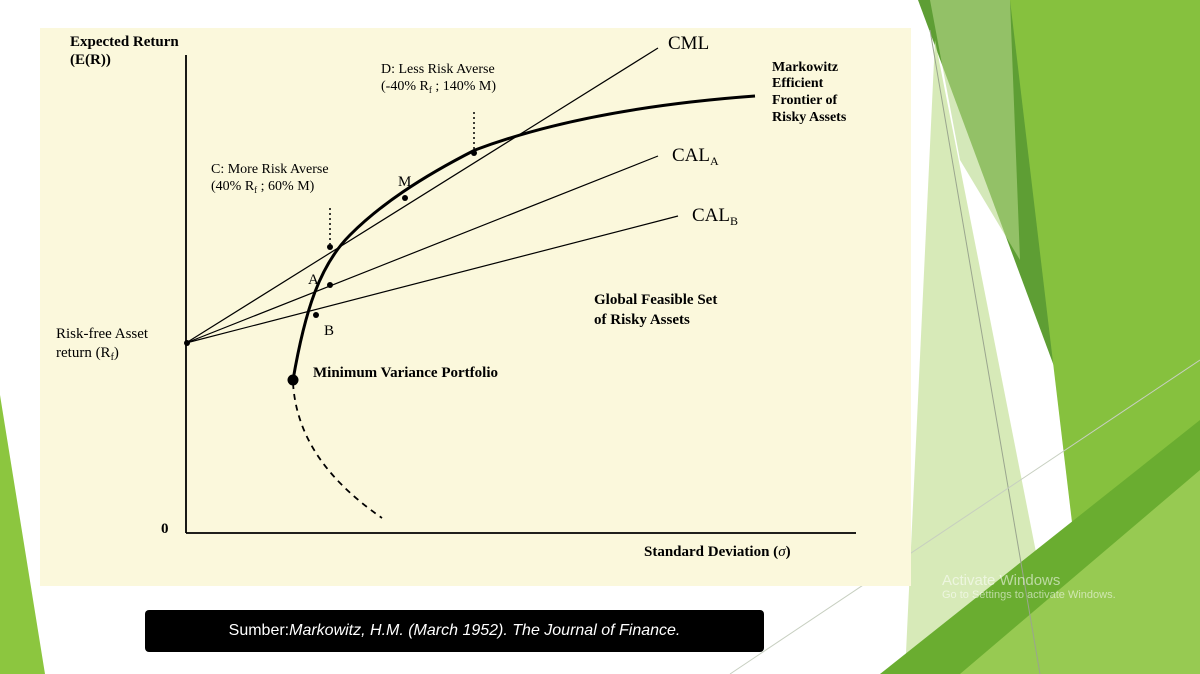  I want to click on risk-free-point, so click(187, 343).